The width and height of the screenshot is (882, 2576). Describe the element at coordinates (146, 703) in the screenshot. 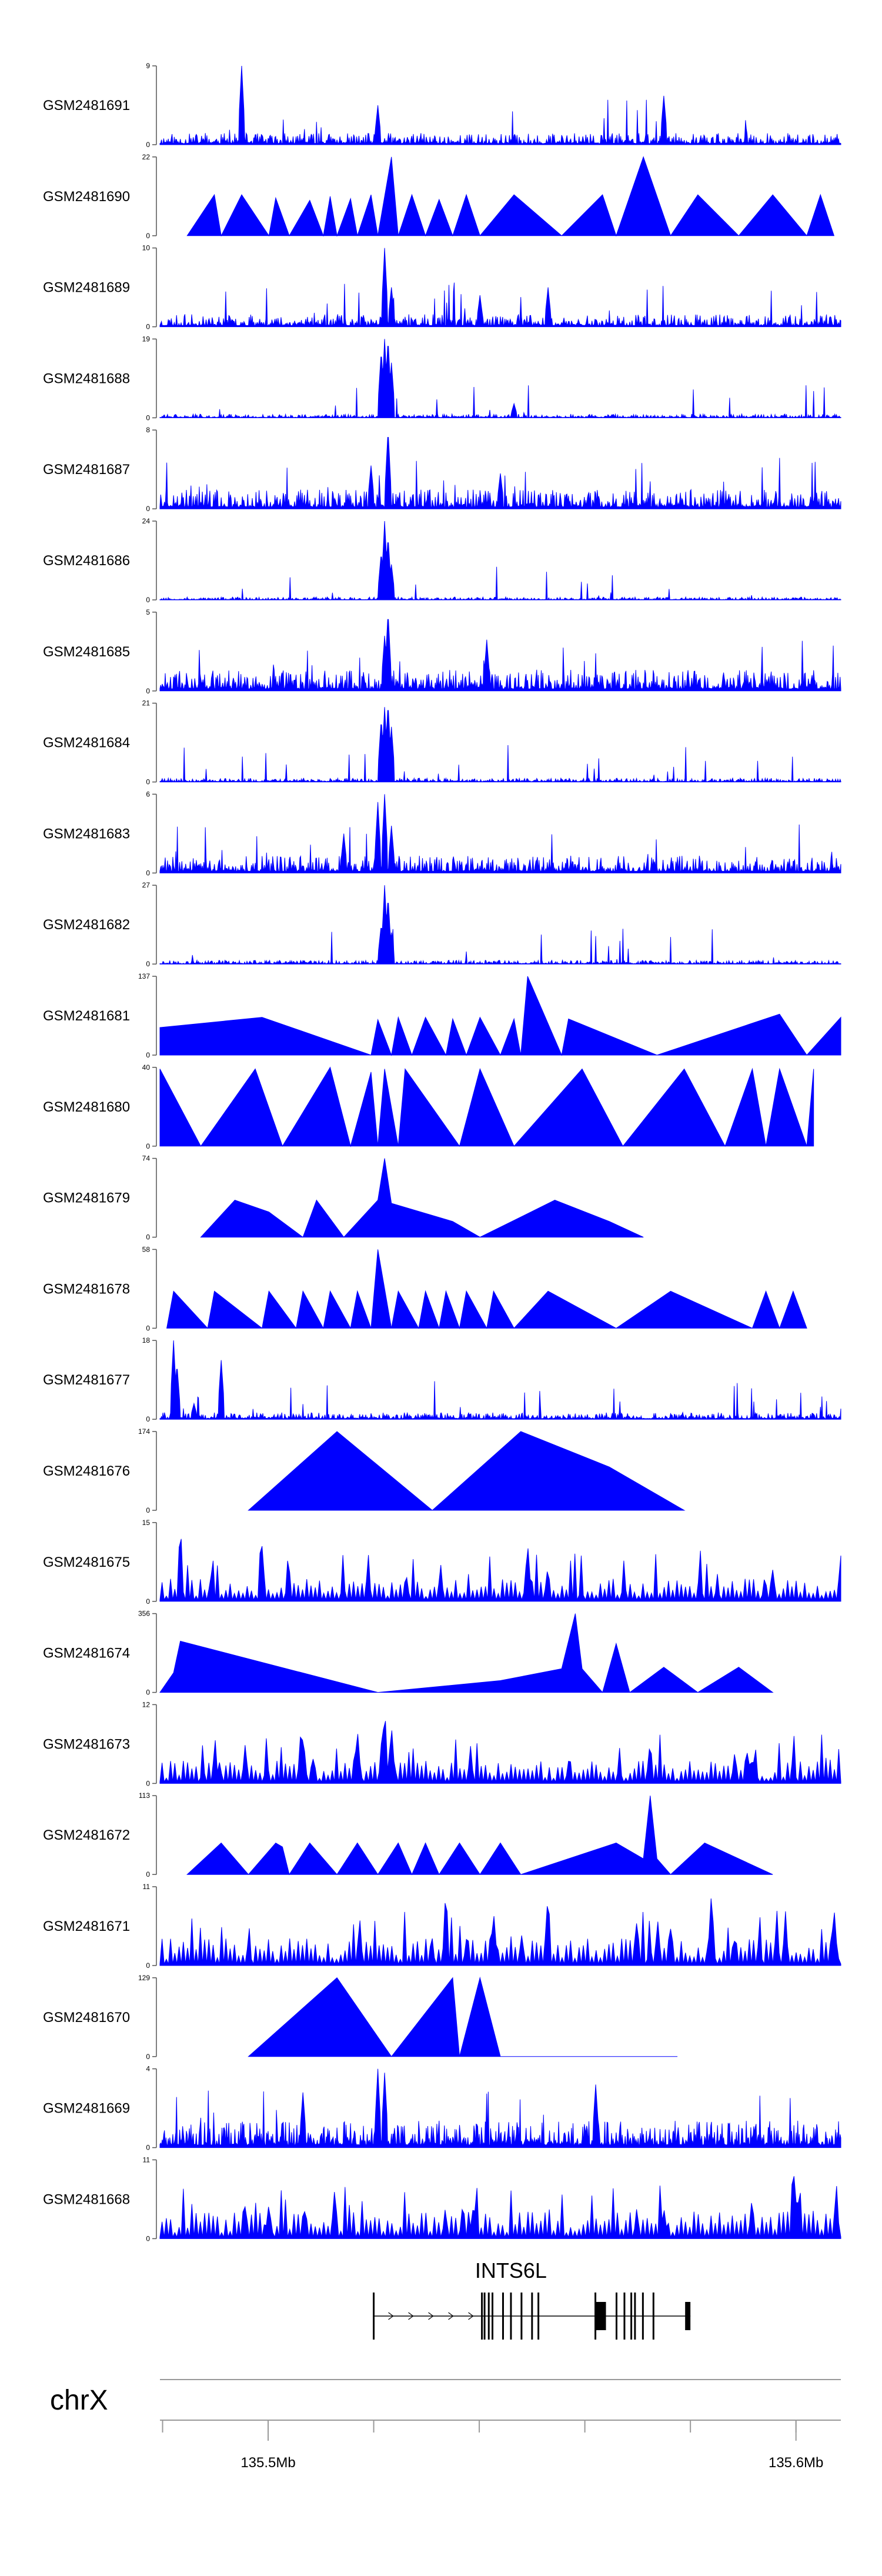

I see `y-axis-max-label: 21` at that location.